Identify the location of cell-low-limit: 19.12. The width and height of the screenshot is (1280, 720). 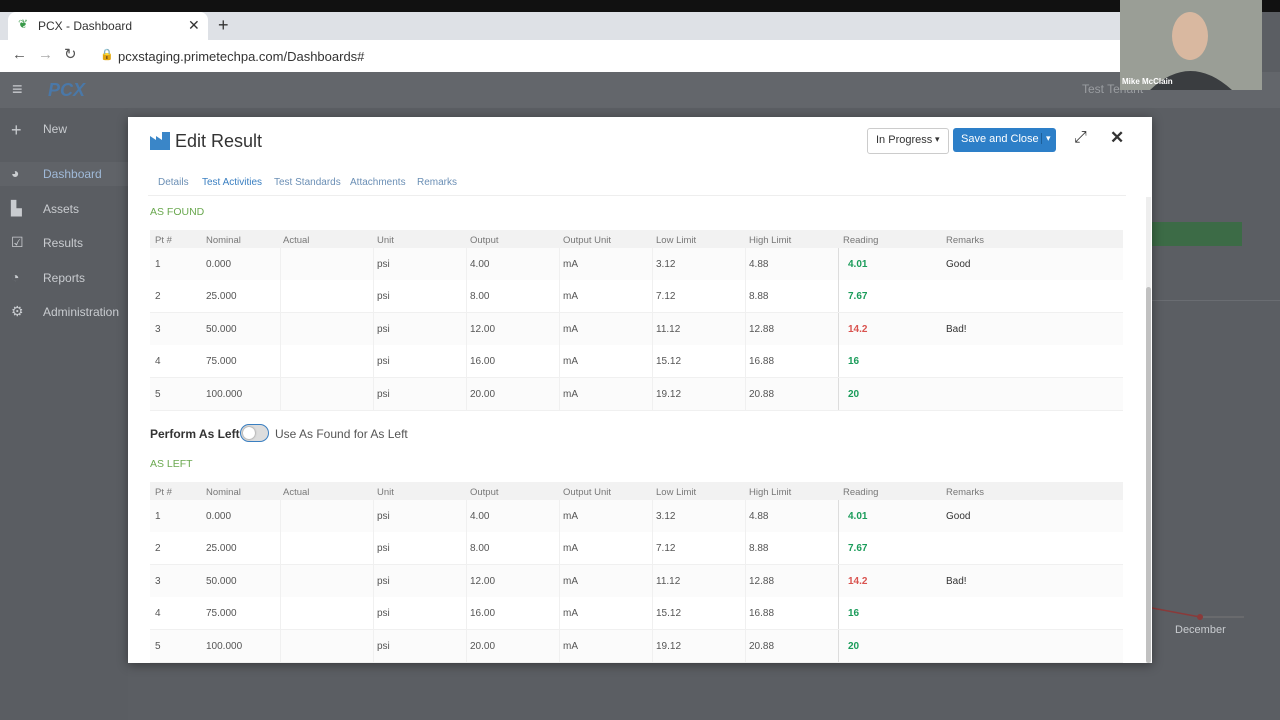
(669, 646).